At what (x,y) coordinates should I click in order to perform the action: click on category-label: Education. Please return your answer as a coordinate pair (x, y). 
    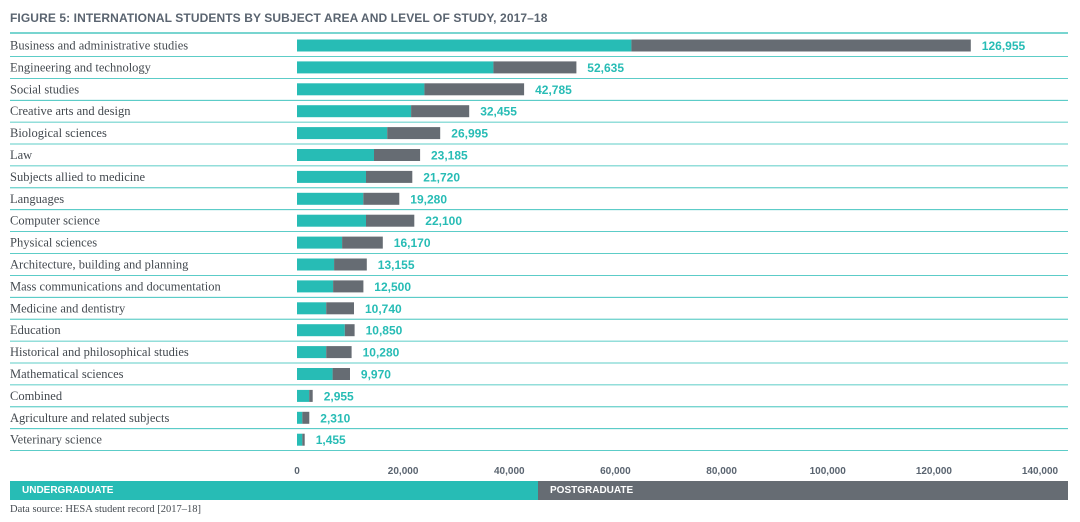
    Looking at the image, I should click on (35, 330).